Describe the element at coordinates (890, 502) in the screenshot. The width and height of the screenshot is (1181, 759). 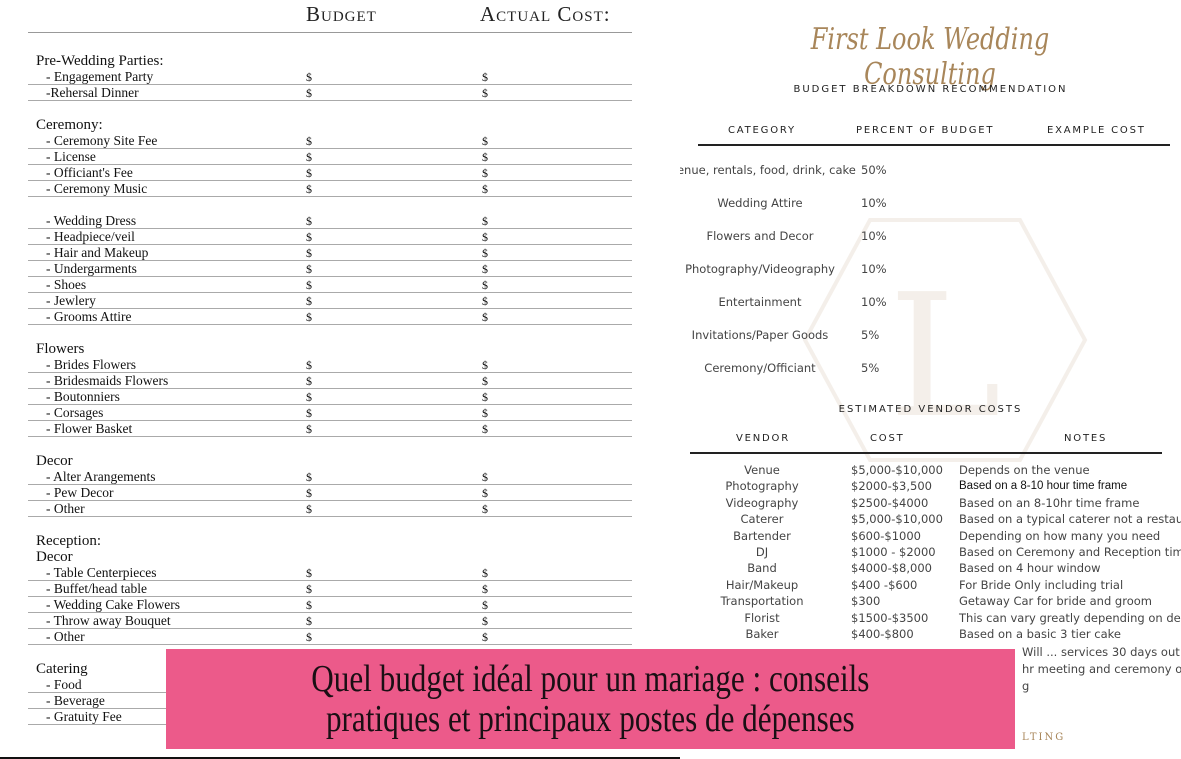
I see `vendor-cost: $2500-$4000` at that location.